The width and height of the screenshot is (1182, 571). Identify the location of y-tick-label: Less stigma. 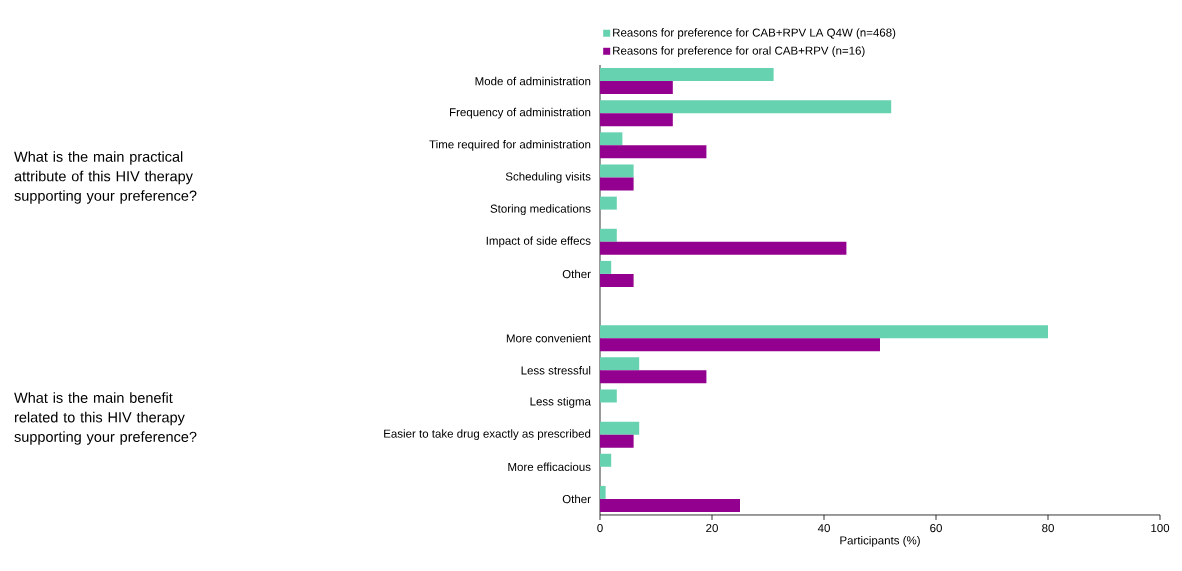
(560, 402).